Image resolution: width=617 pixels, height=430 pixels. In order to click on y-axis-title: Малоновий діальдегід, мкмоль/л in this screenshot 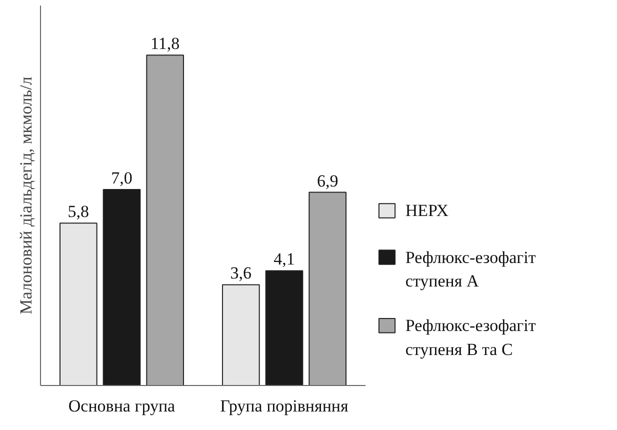, I will do `click(26, 195)`.